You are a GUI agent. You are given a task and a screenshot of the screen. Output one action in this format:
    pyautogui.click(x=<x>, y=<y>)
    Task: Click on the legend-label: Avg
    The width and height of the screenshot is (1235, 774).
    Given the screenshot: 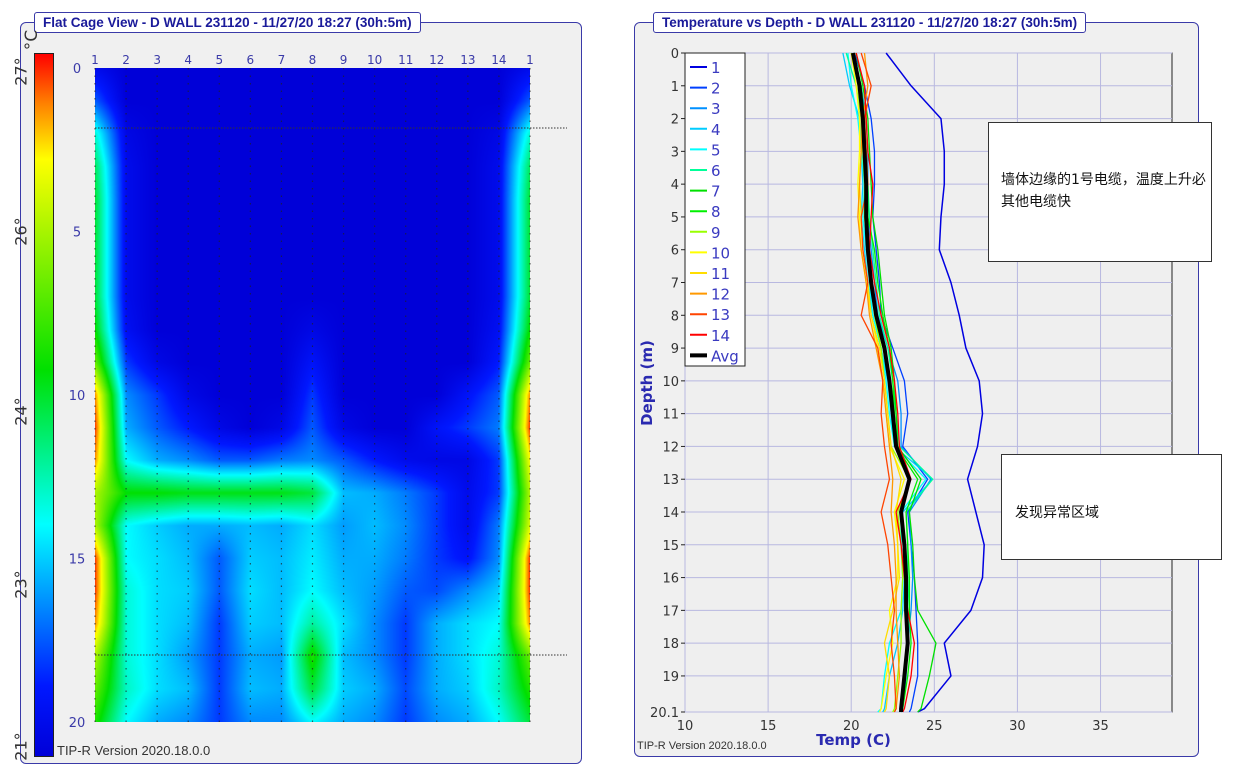 What is the action you would take?
    pyautogui.click(x=725, y=356)
    